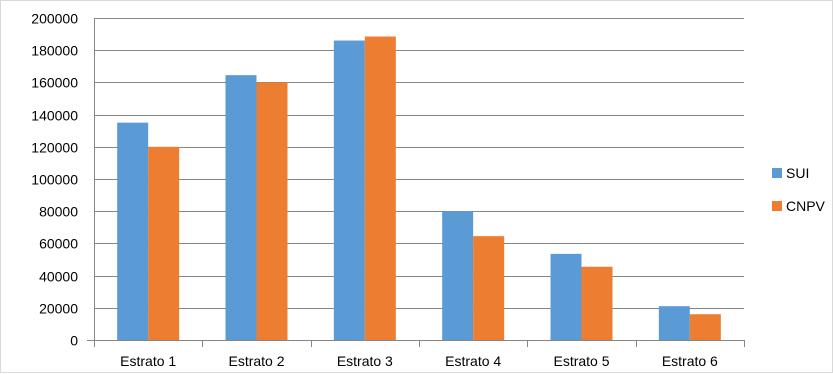 Image resolution: width=833 pixels, height=374 pixels. Describe the element at coordinates (473, 361) in the screenshot. I see `x-tick-label: Estrato 4` at that location.